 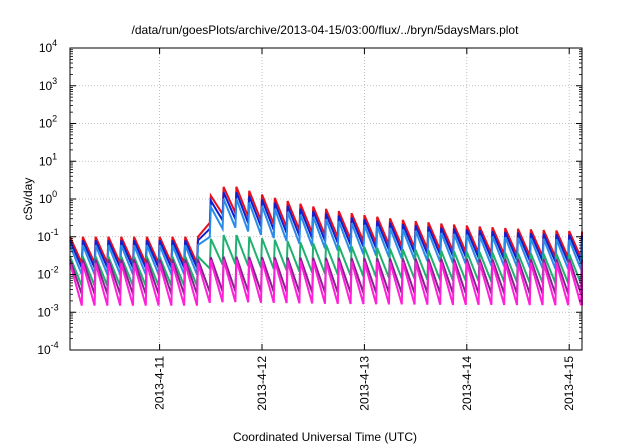 I want to click on y-tick-label: 10⁻¹, so click(x=47, y=235).